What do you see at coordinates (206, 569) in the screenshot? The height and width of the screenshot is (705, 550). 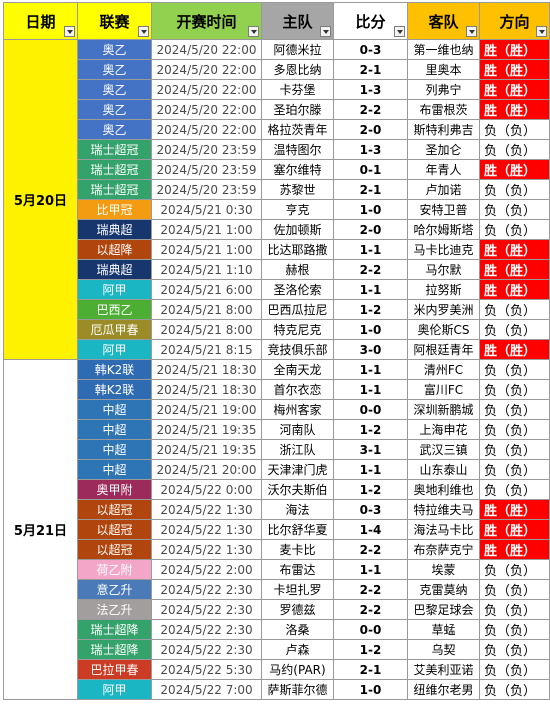 I see `kickoff-time-cell: 2024/5/22 2:00` at bounding box center [206, 569].